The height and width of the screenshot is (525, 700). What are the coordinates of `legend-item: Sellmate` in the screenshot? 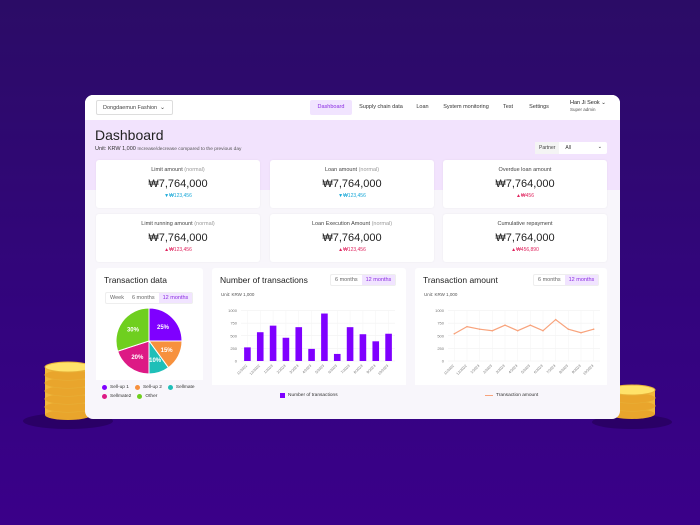 It's located at (181, 387).